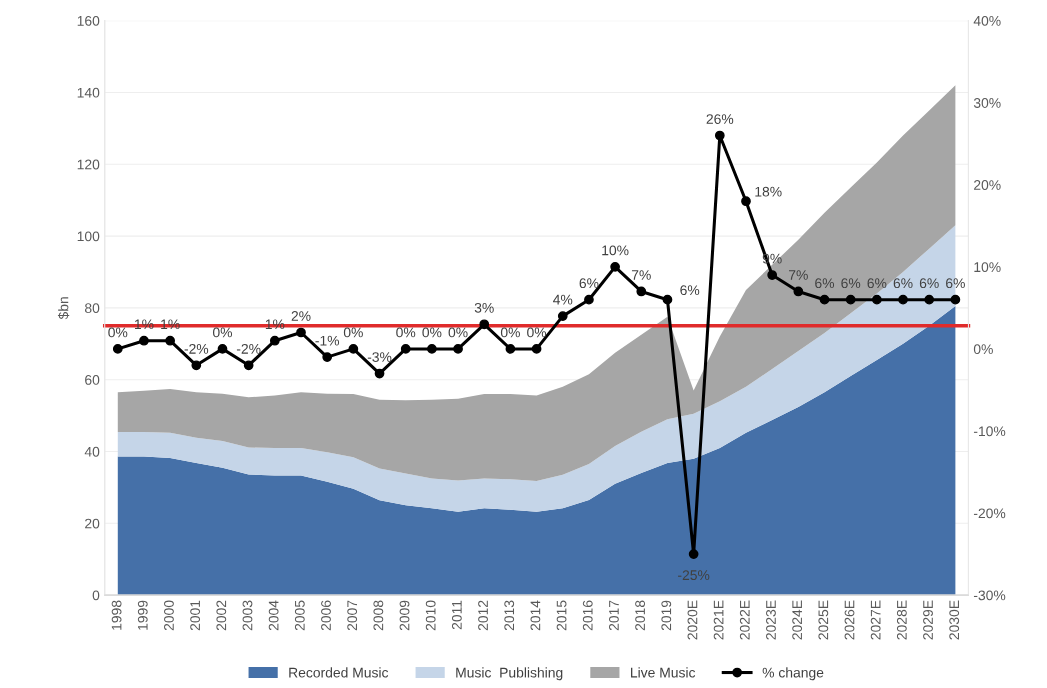  What do you see at coordinates (221, 615) in the screenshot?
I see `x-tick-label: 2002` at bounding box center [221, 615].